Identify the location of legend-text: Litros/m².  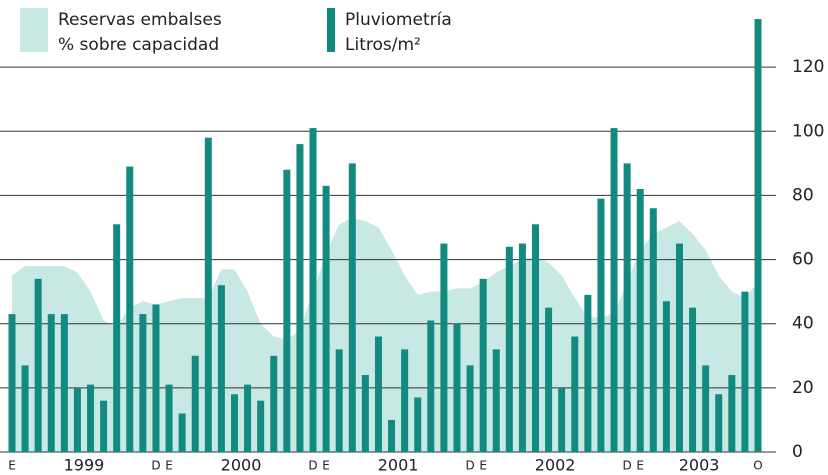
(383, 45).